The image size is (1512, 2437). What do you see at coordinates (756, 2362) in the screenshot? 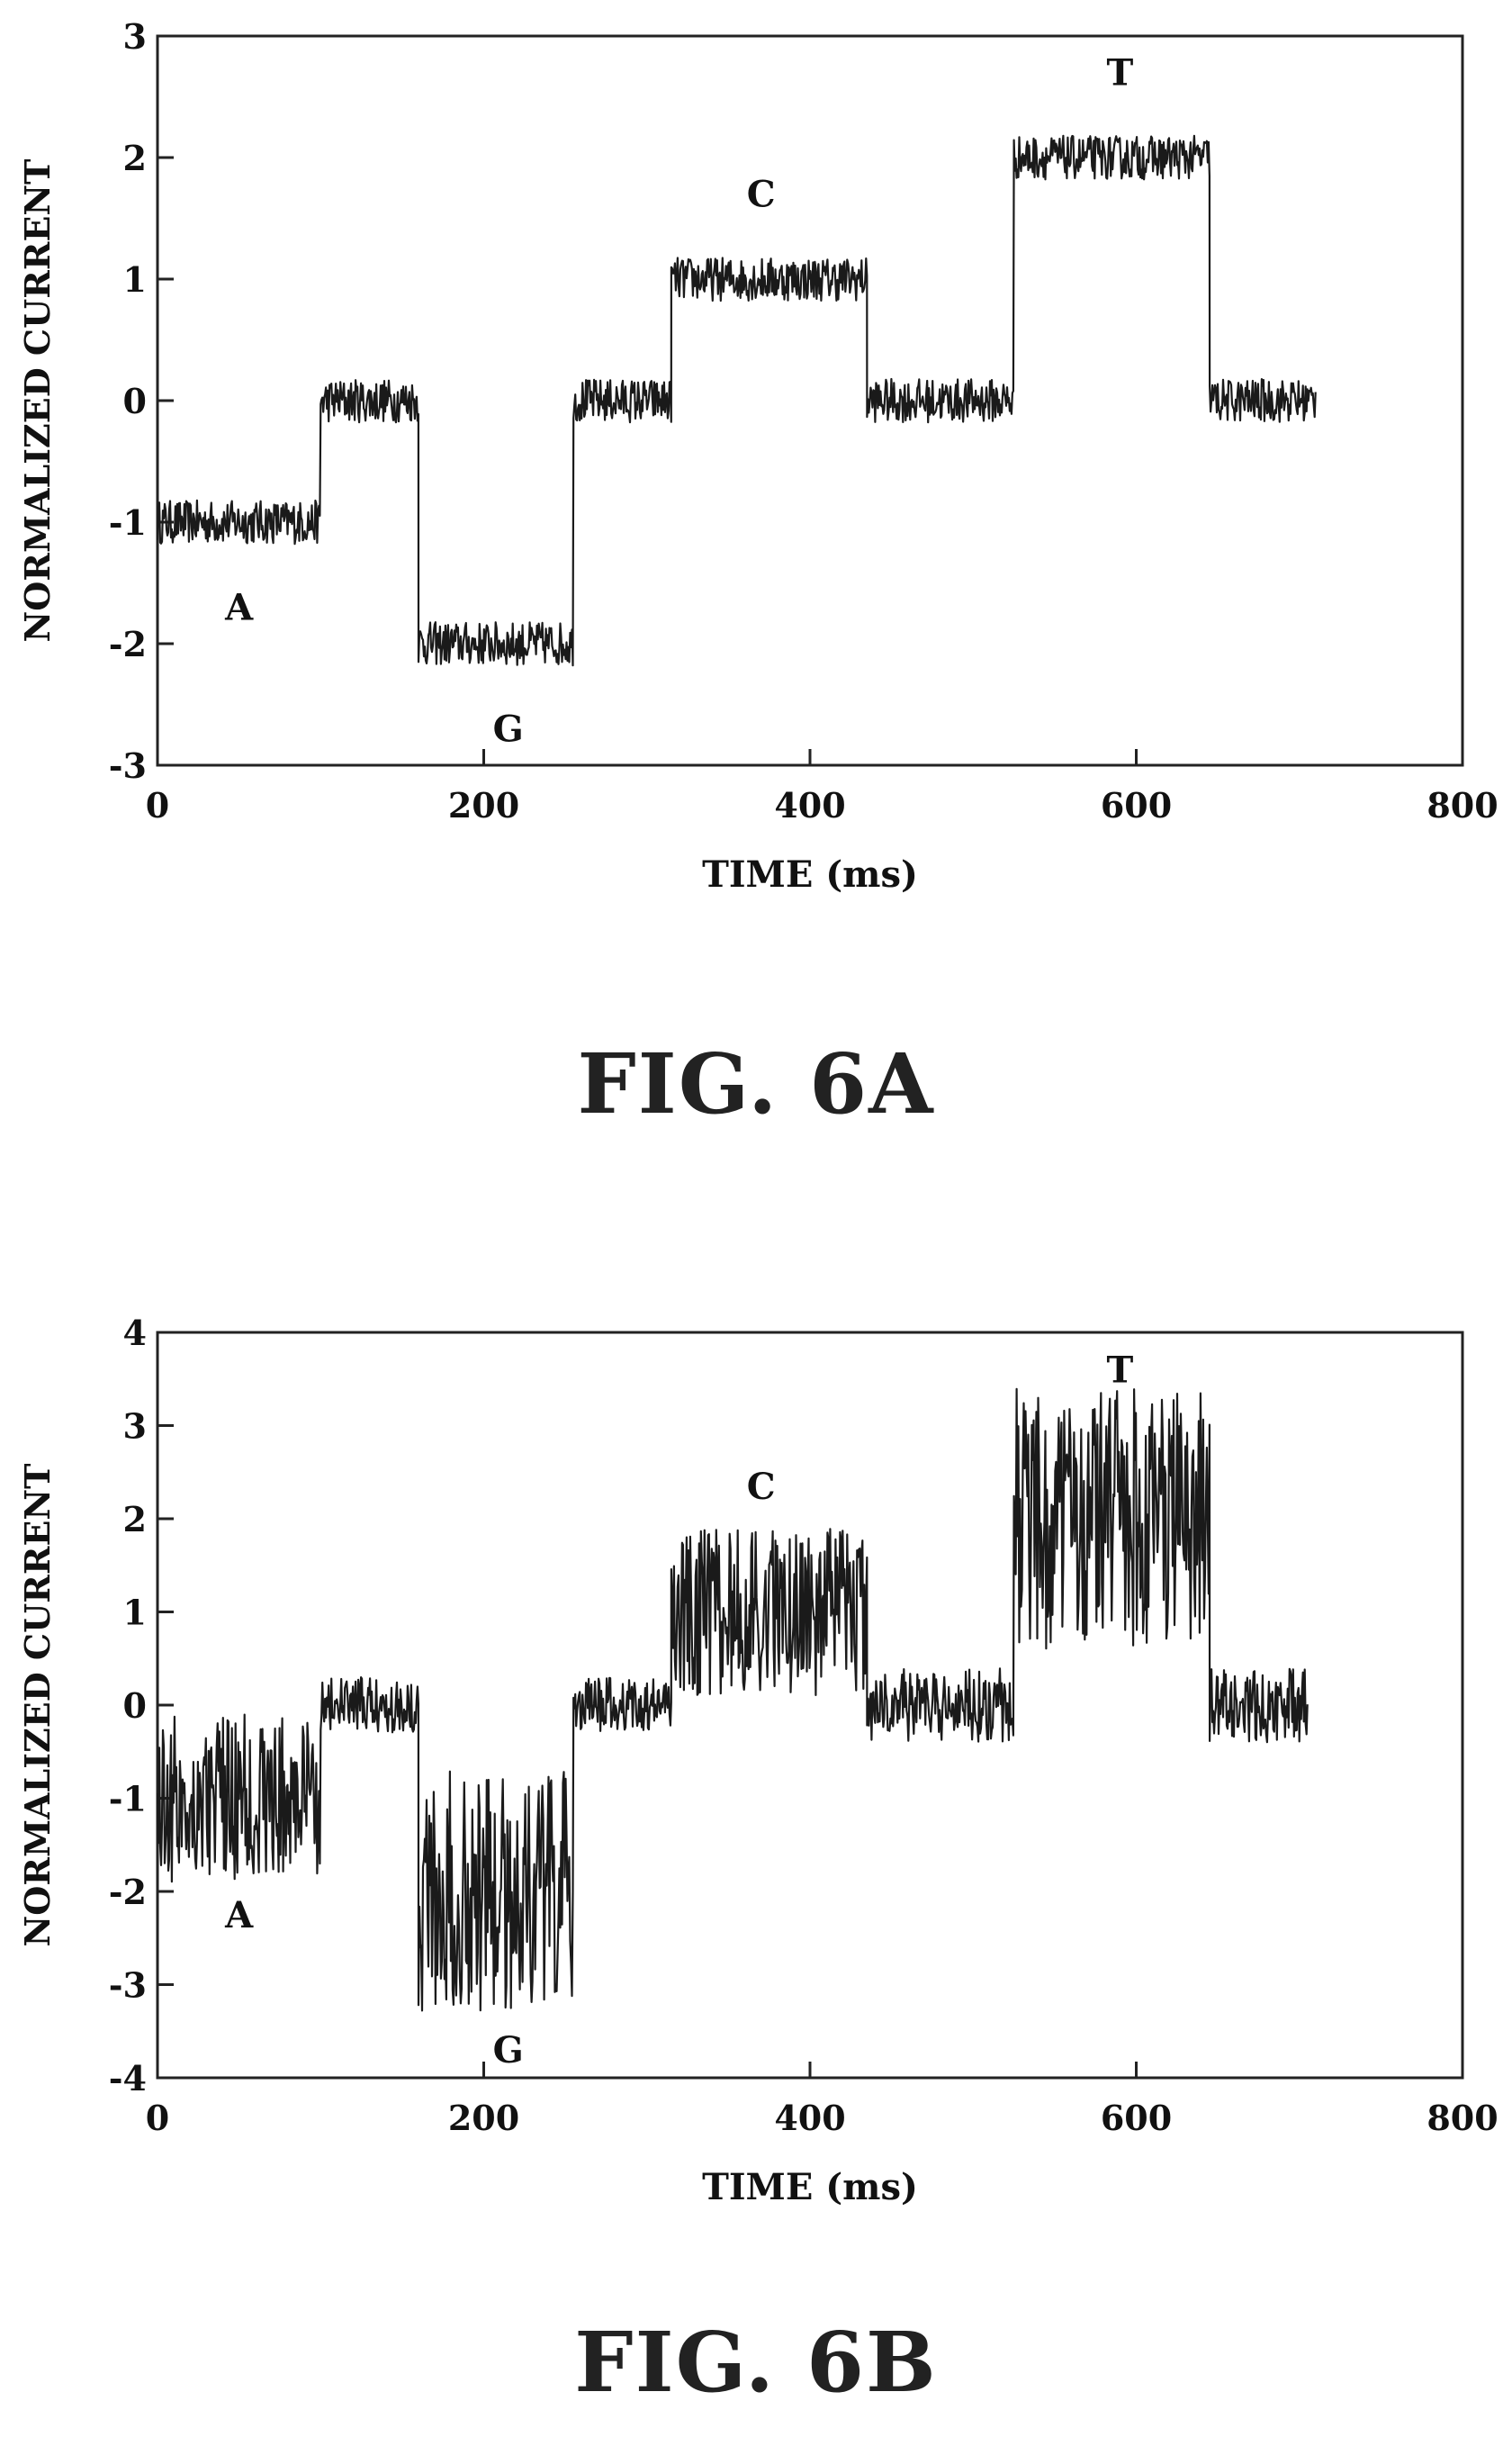
I see `figure-caption-6b: FIG. 6B` at bounding box center [756, 2362].